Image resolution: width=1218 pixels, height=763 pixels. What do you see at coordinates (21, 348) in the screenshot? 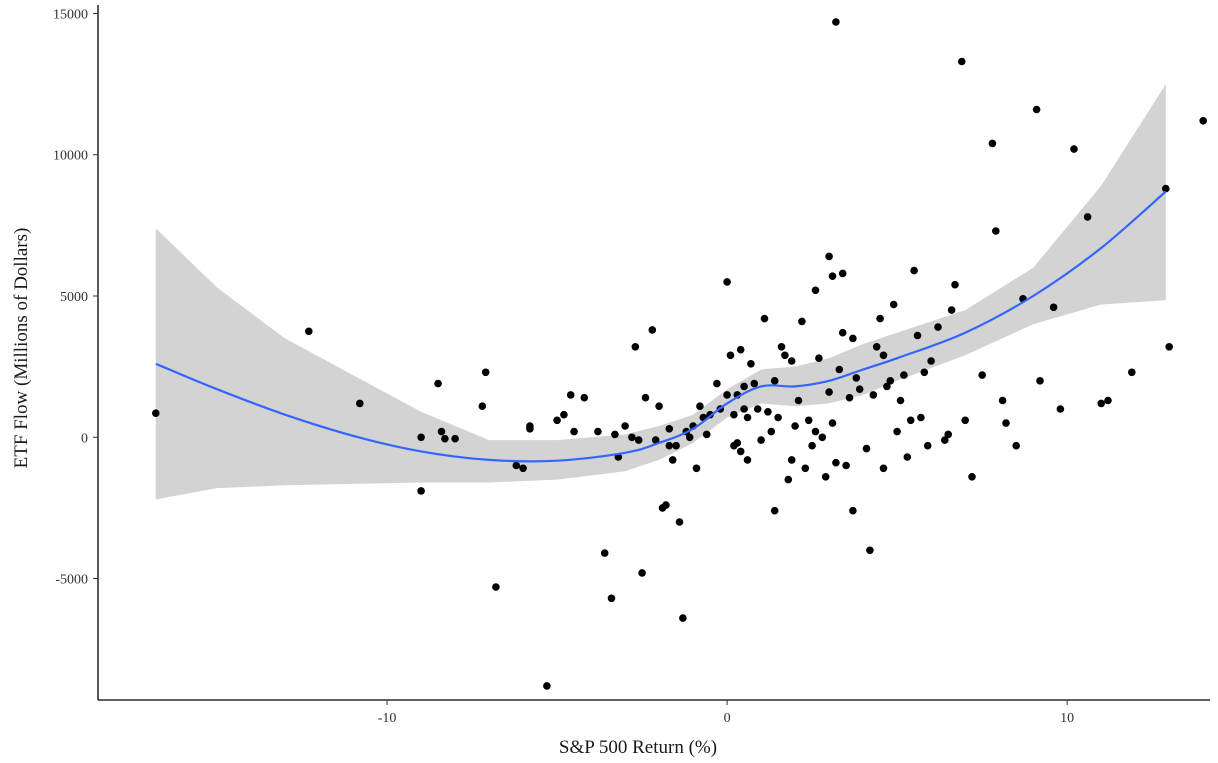
I see `y-axis-title: ETF Flow (Millions of Dollars)` at bounding box center [21, 348].